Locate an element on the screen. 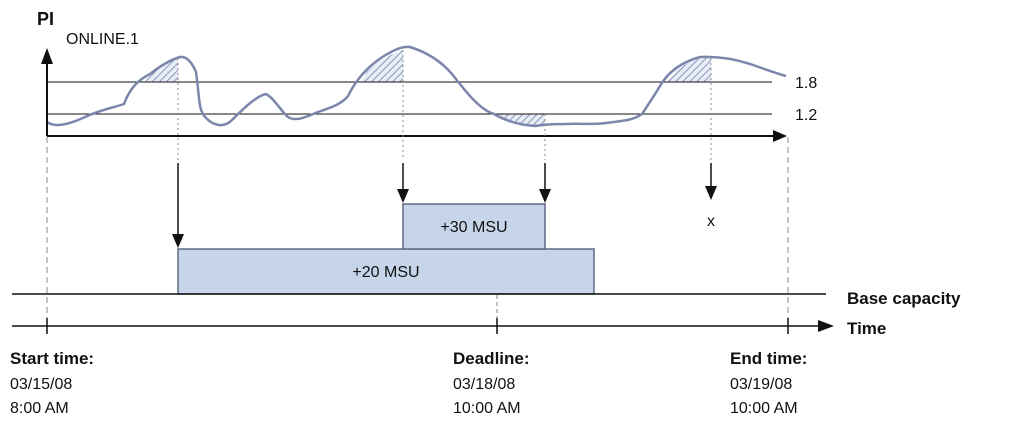 The width and height of the screenshot is (1011, 421). box-label-30-msu: +30 MSU is located at coordinates (473, 227).